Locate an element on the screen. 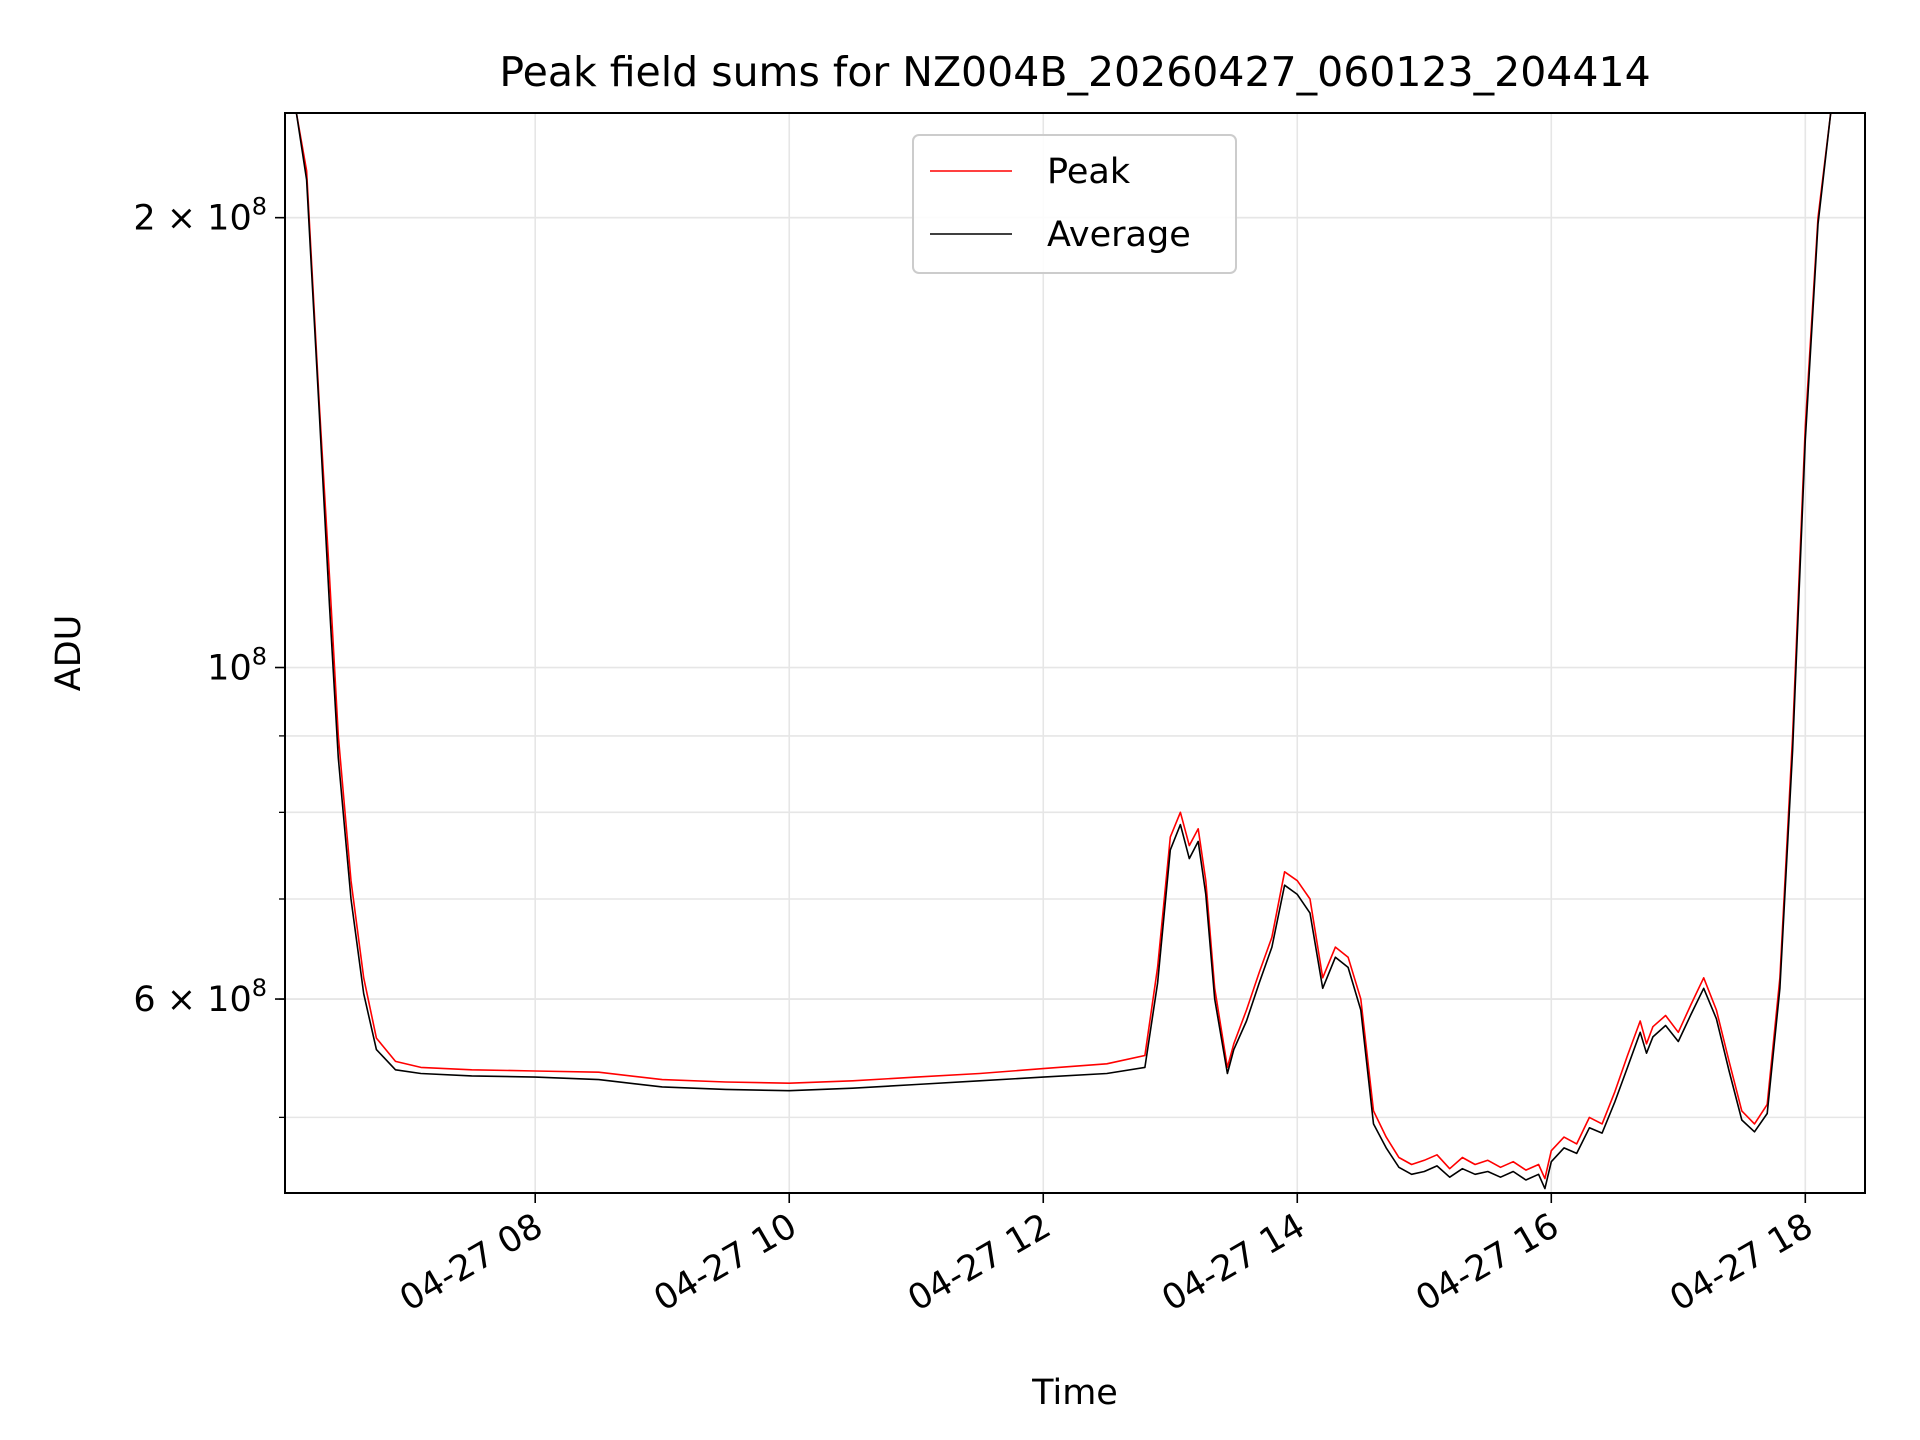 The width and height of the screenshot is (1920, 1440). y-tick-coefficient: 2 × is located at coordinates (170, 219).